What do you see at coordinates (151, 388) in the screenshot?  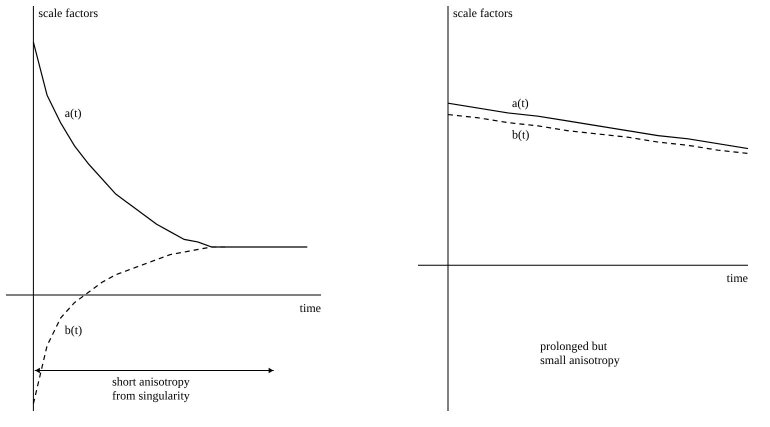 I see `annotation: short anisotropy from singularity` at bounding box center [151, 388].